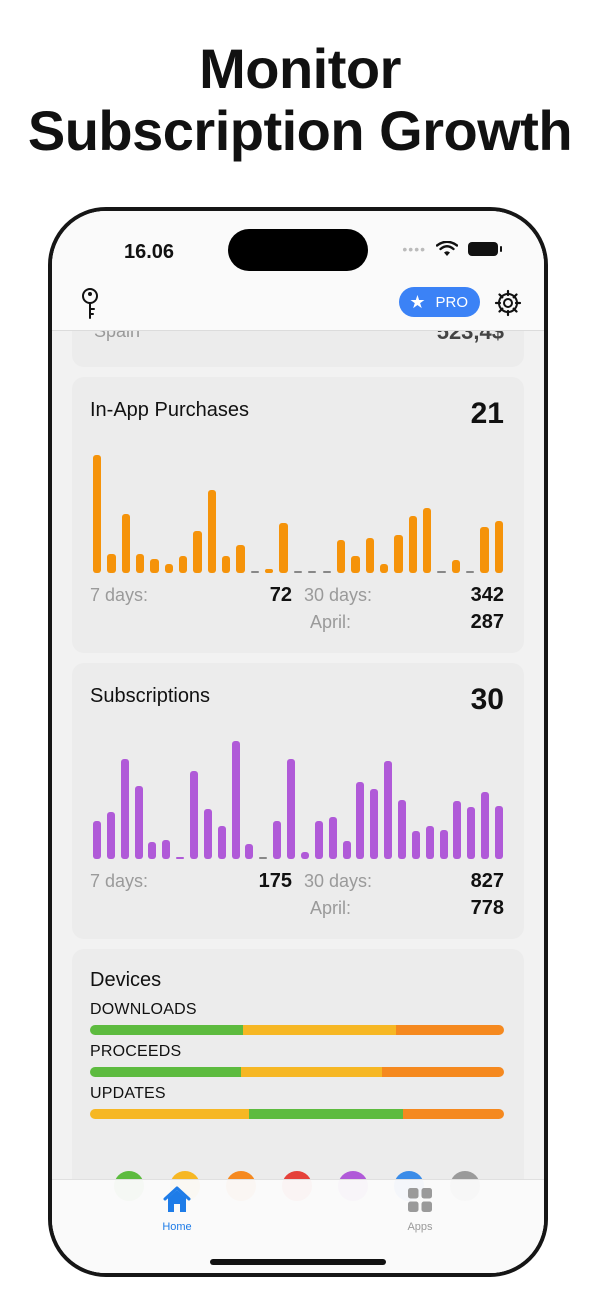 This screenshot has height=1300, width=600. What do you see at coordinates (177, 1199) in the screenshot?
I see `home-icon` at bounding box center [177, 1199].